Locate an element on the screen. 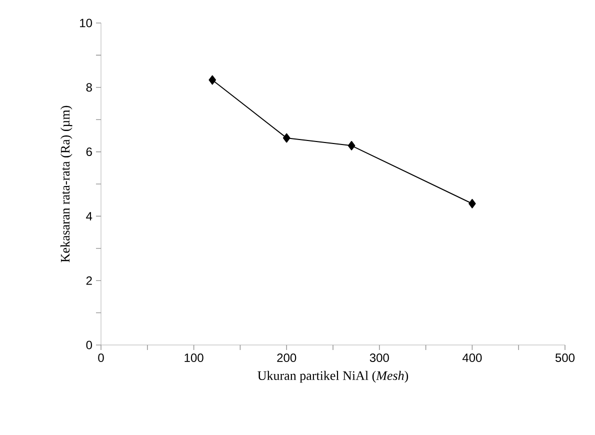  y-tick-label: 10 is located at coordinates (86, 23).